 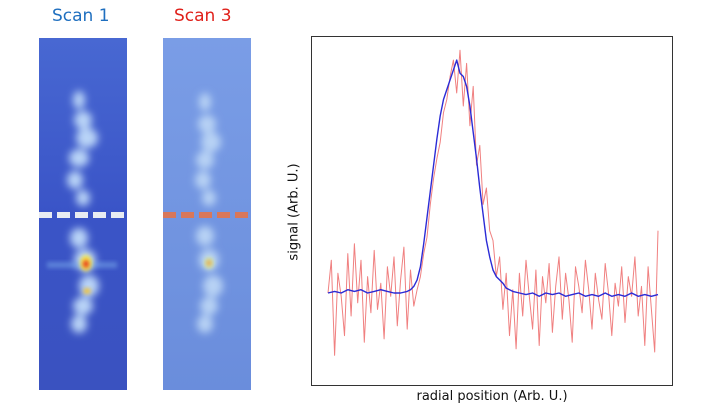 What do you see at coordinates (492, 396) in the screenshot?
I see `x-axis-label: radial position (Arb. U.)` at bounding box center [492, 396].